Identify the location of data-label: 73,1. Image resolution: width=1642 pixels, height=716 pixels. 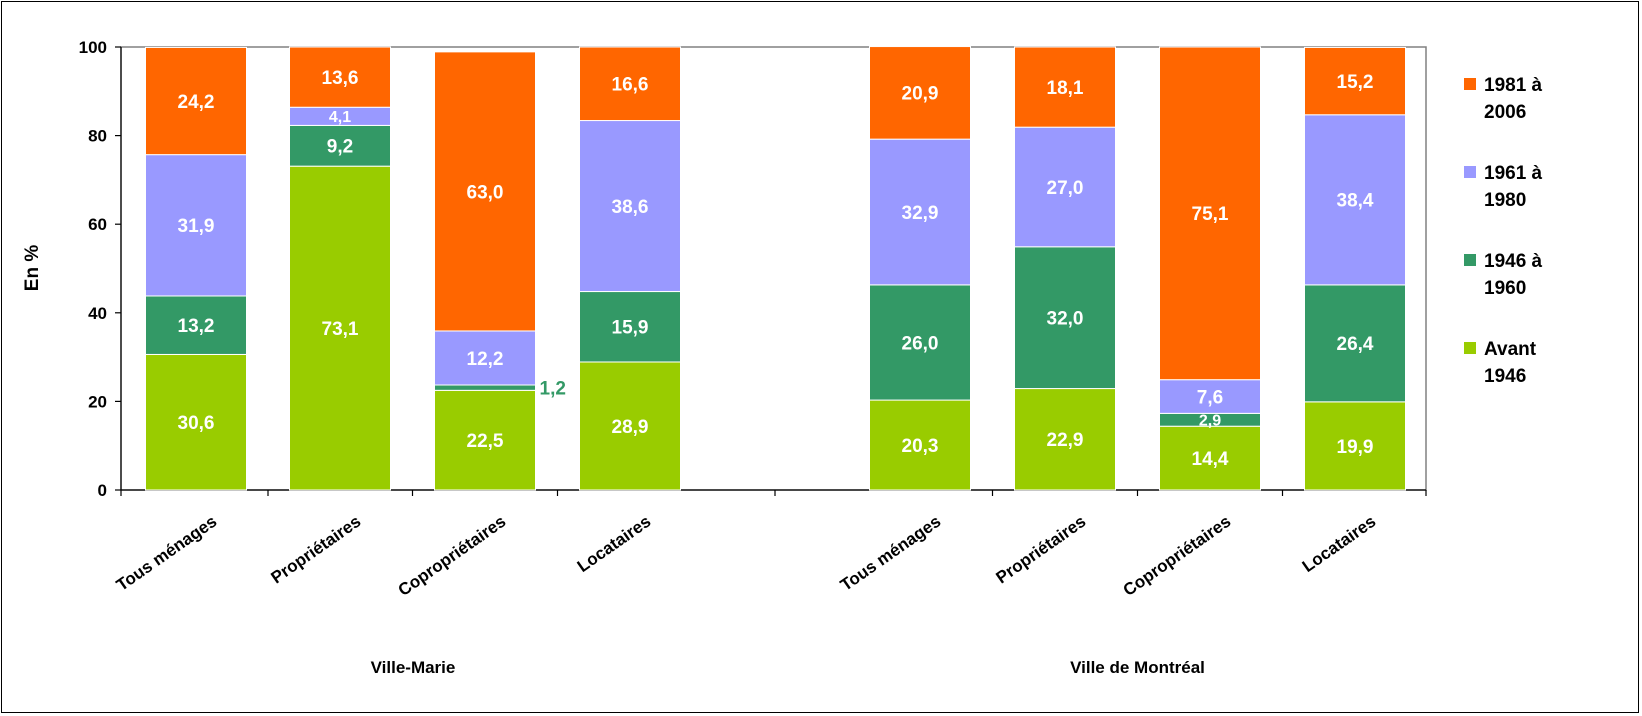
(340, 329).